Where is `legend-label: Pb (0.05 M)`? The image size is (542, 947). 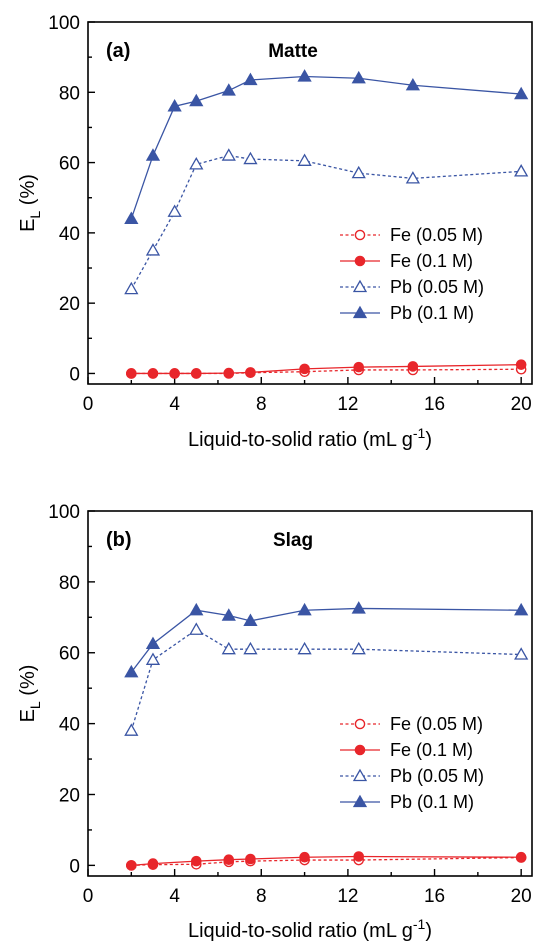 legend-label: Pb (0.05 M) is located at coordinates (437, 287).